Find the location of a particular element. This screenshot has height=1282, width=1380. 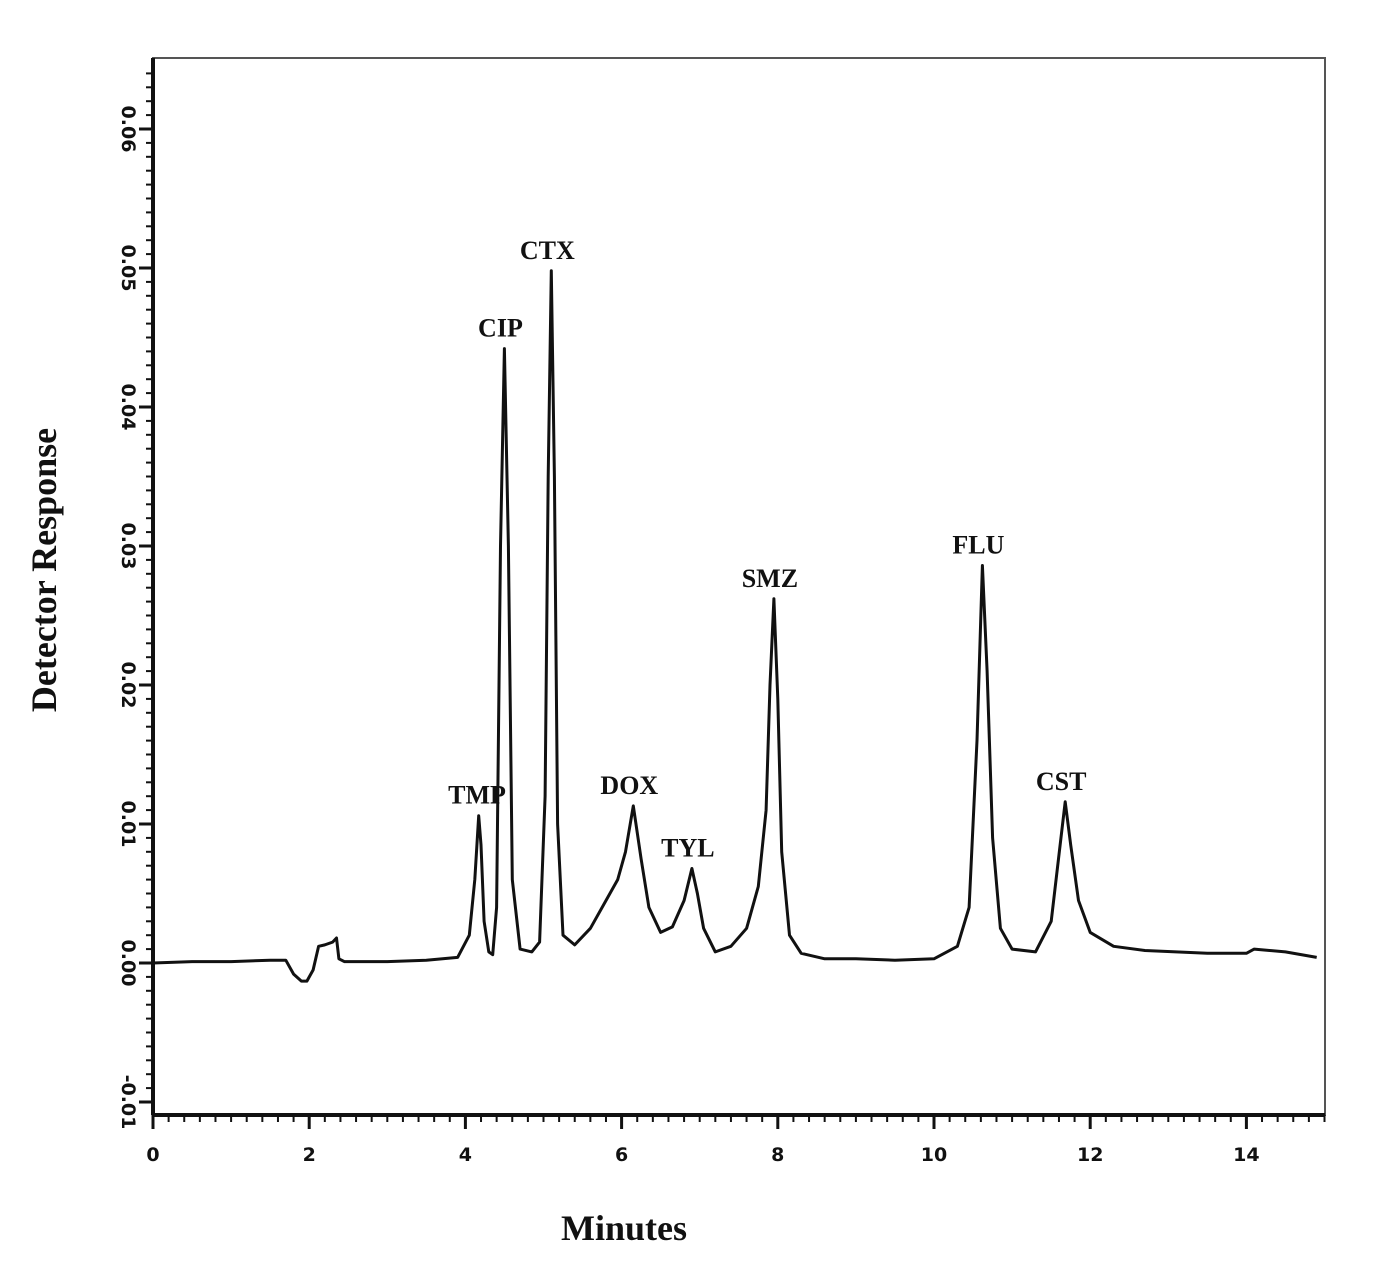

y-tick-label: 0.02 is located at coordinates (128, 685).